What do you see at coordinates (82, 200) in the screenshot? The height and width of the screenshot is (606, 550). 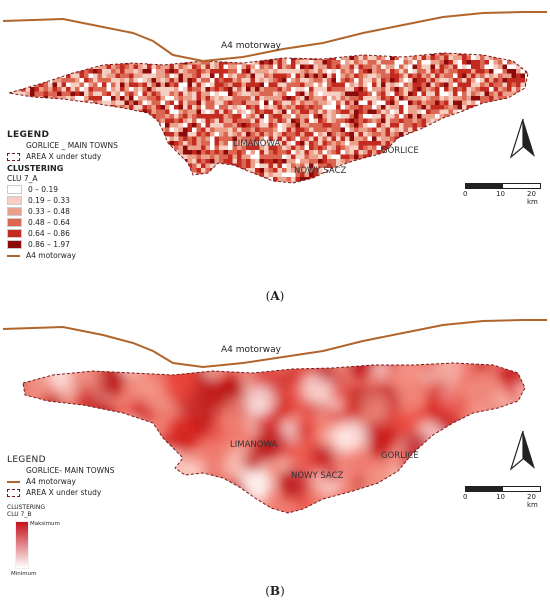 I see `legend-class-row: 0.19 – 0.33` at bounding box center [82, 200].